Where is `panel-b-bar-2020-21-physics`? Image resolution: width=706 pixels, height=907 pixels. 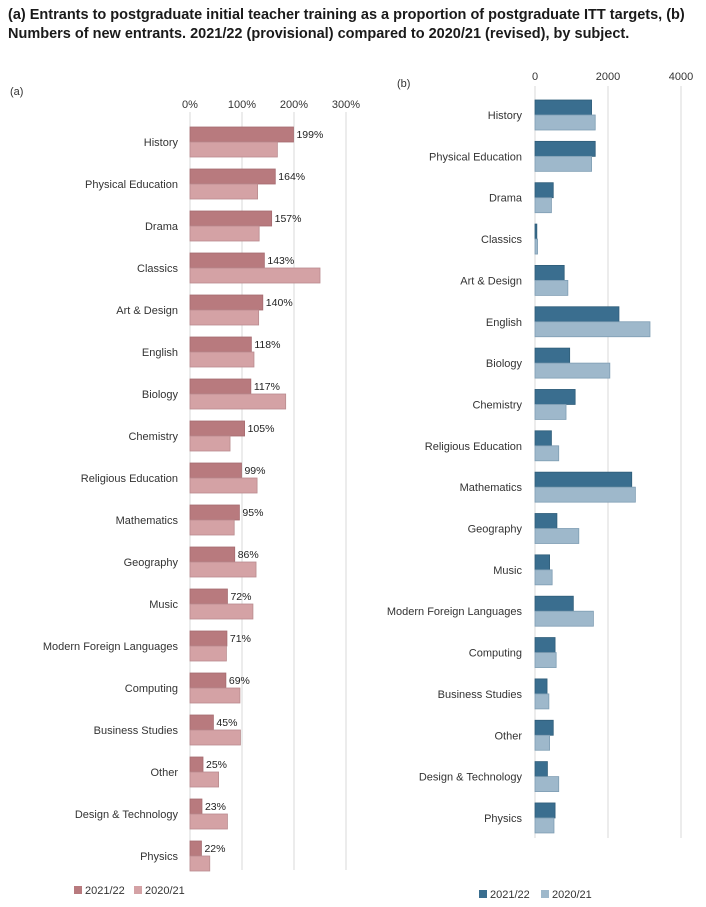
panel-b-bar-2020-21-physics is located at coordinates (544, 825).